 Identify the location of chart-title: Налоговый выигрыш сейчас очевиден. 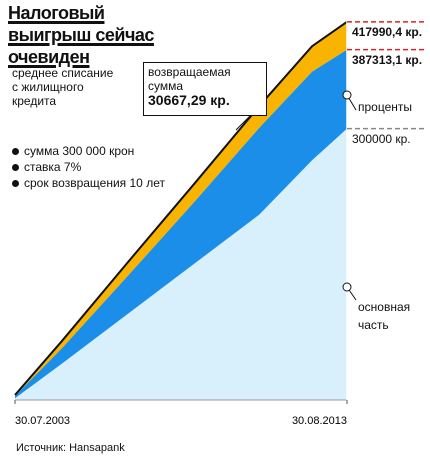
(81, 35).